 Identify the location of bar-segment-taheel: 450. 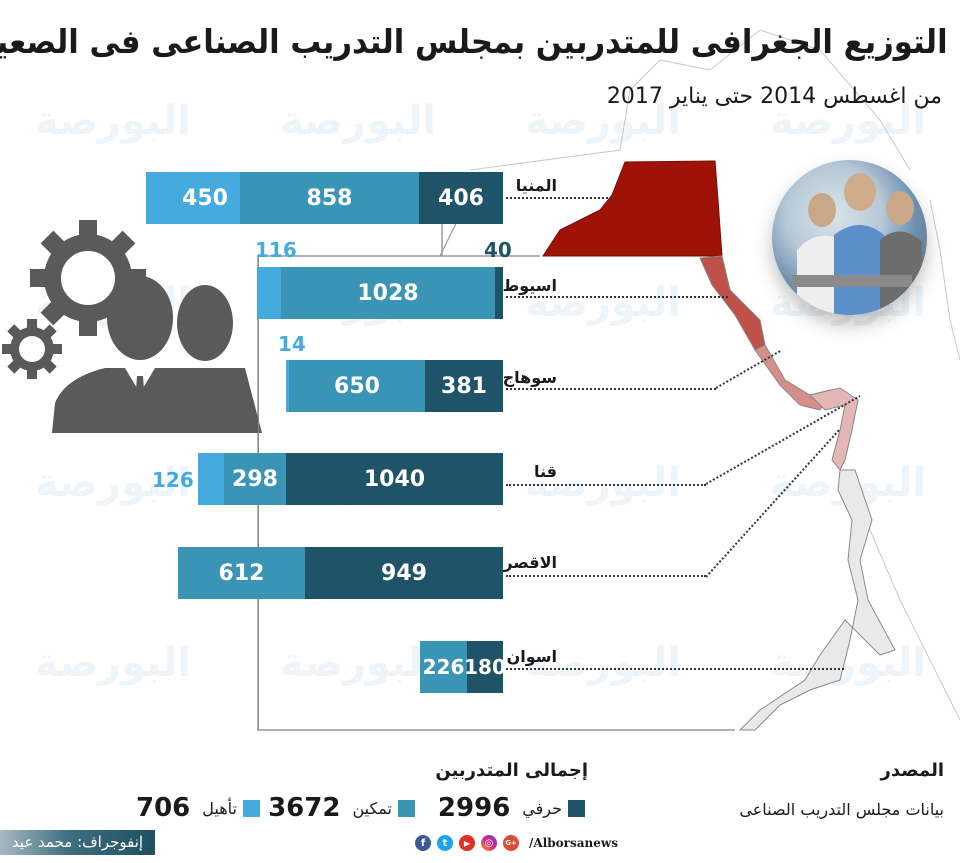
(193, 198).